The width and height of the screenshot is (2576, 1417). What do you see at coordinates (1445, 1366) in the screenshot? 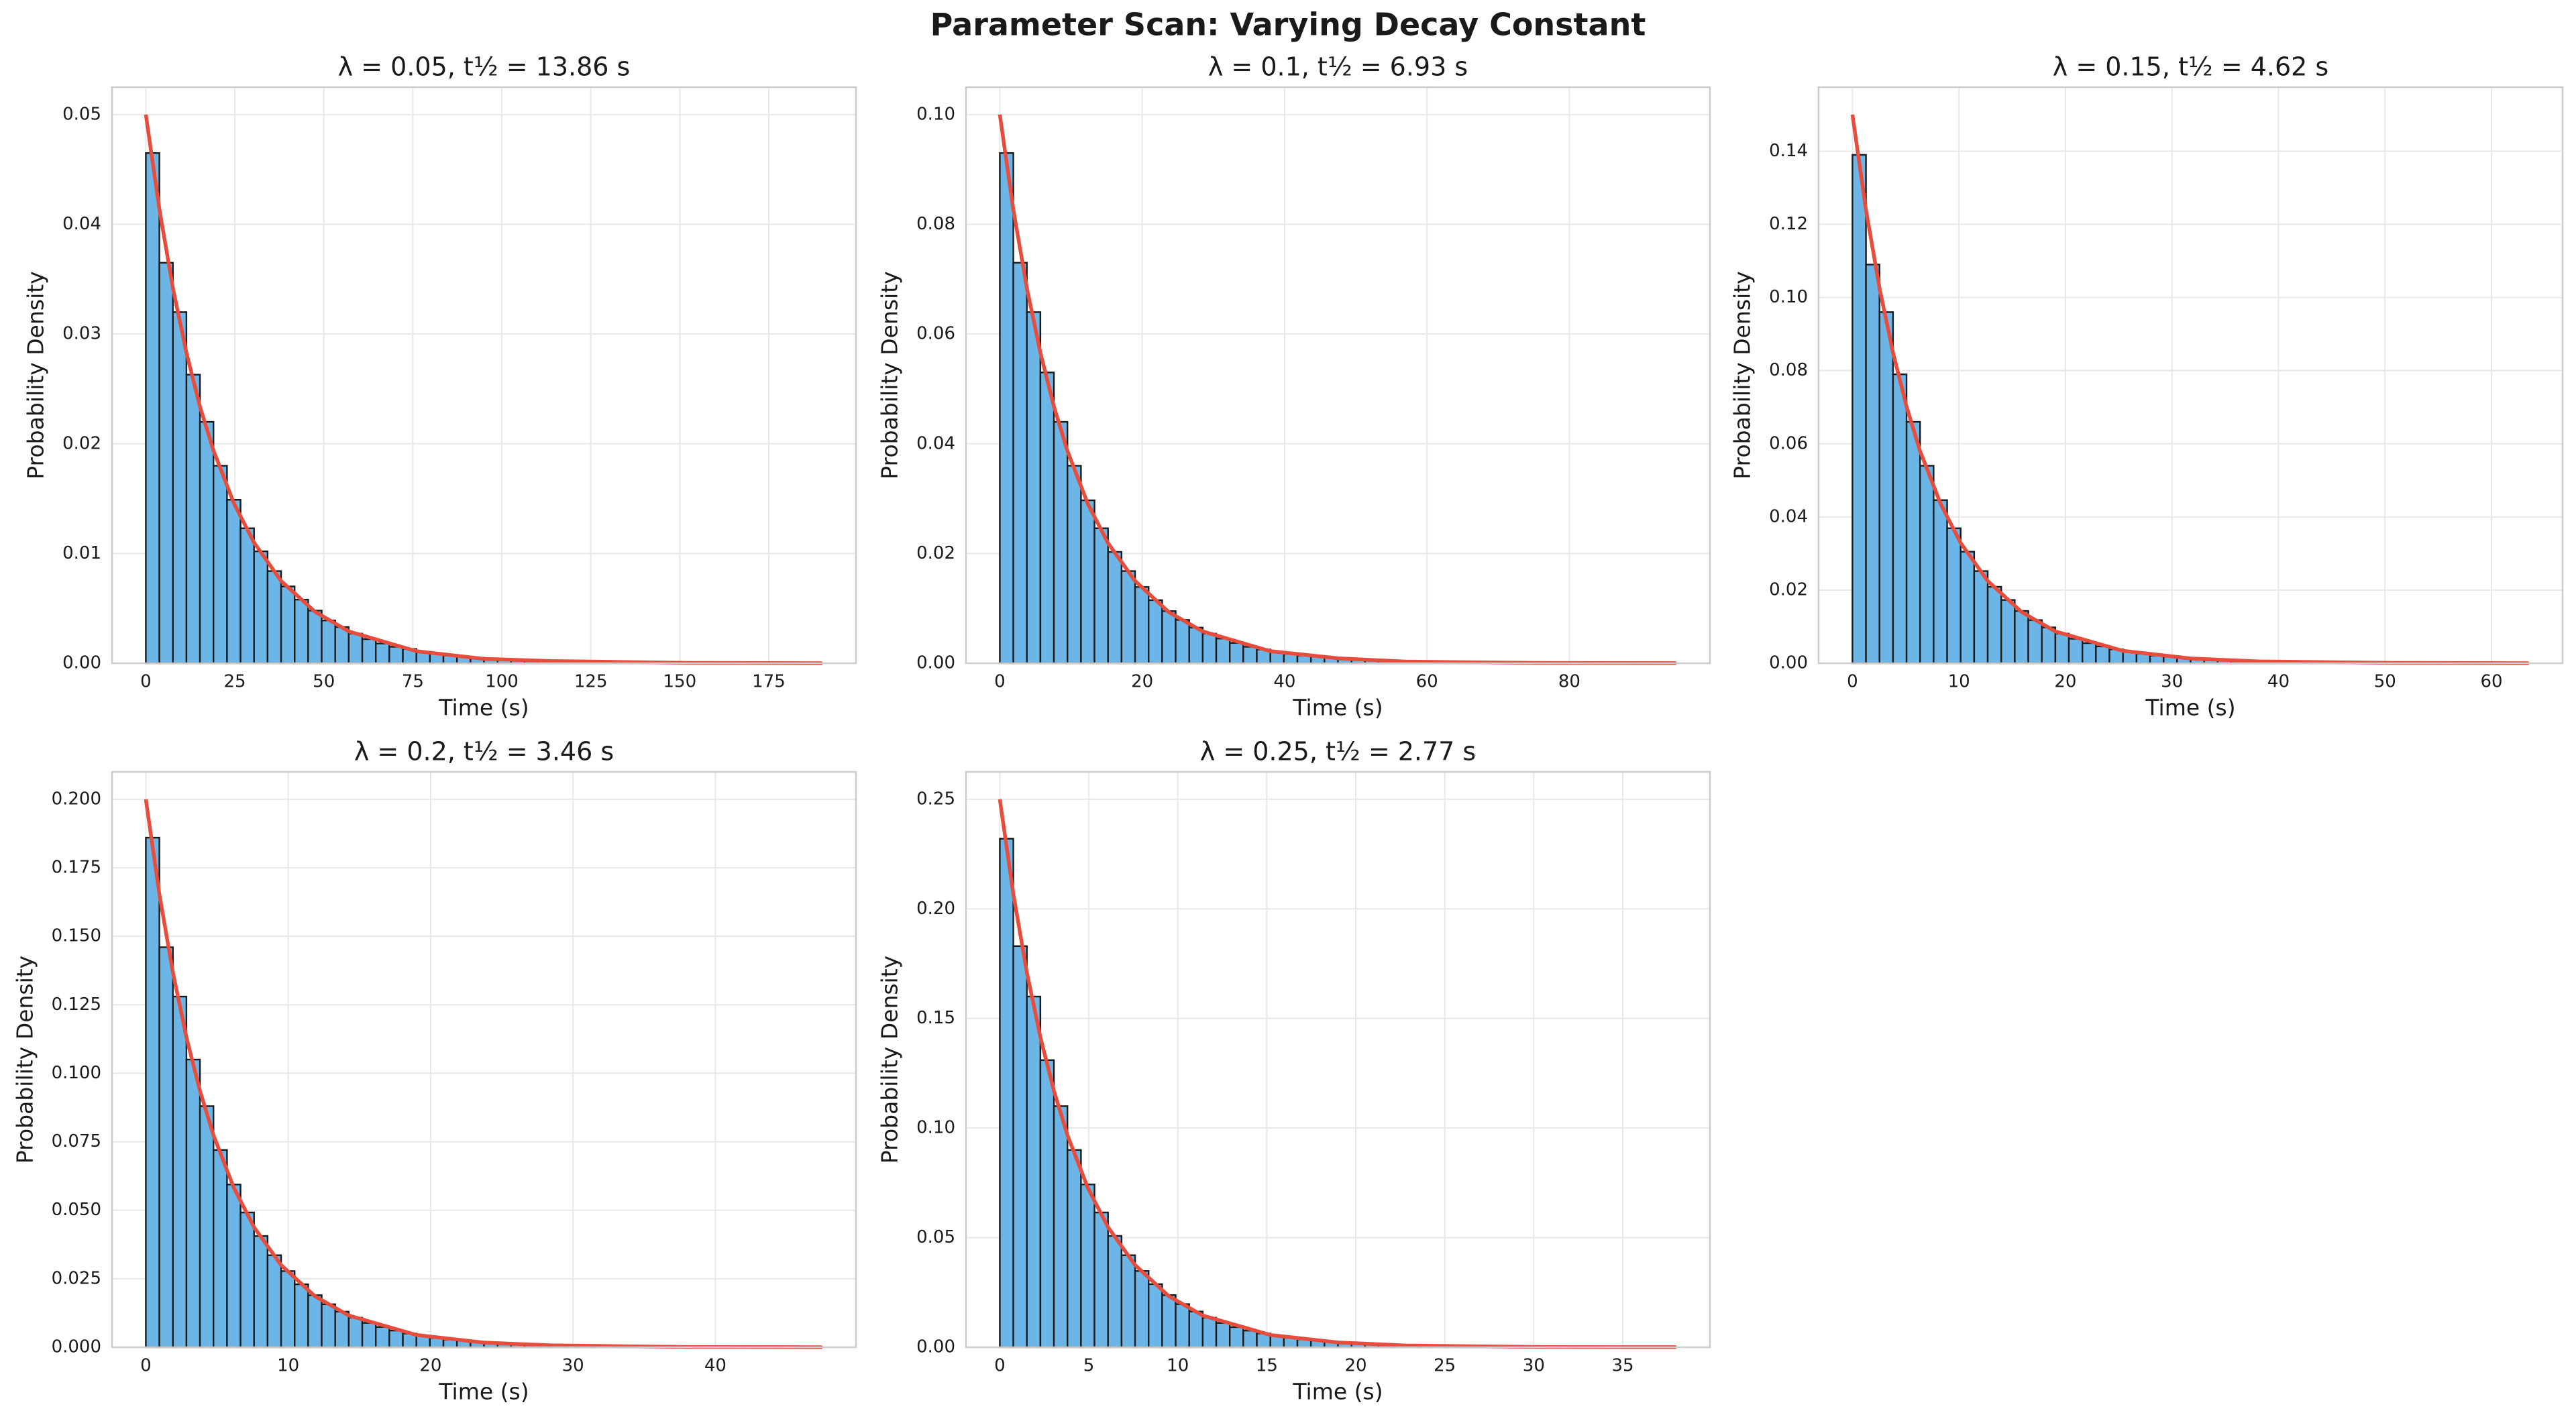
I see `x-tick-label: 25` at bounding box center [1445, 1366].